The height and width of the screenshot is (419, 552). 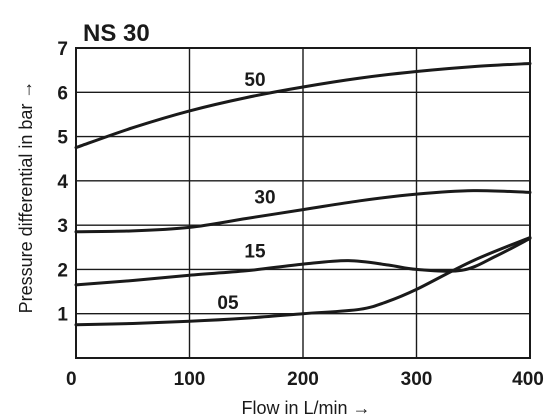 What do you see at coordinates (71, 379) in the screenshot?
I see `x-tick-label: 0` at bounding box center [71, 379].